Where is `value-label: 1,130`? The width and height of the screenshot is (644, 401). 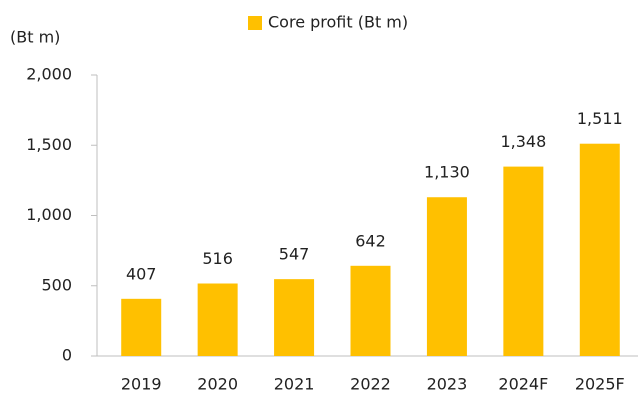 value-label: 1,130 is located at coordinates (447, 172).